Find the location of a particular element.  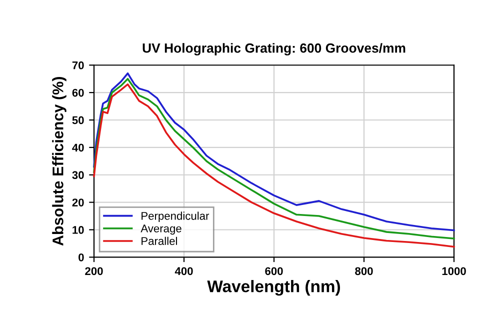

y-tick-label: 70 is located at coordinates (78, 65).